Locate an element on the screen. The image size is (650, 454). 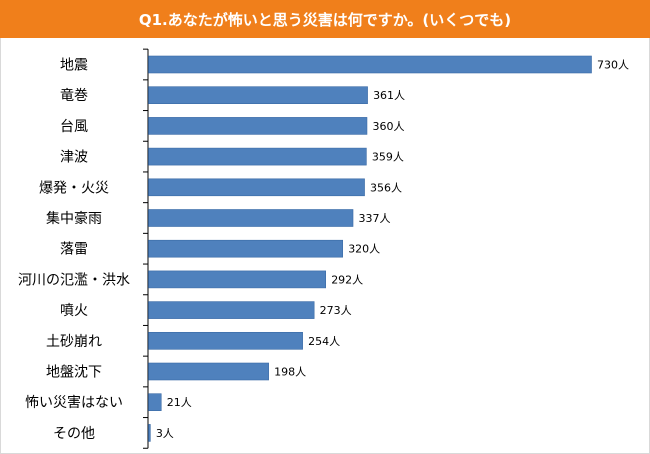
category-label: 怖い災害はない is located at coordinates (74, 402).